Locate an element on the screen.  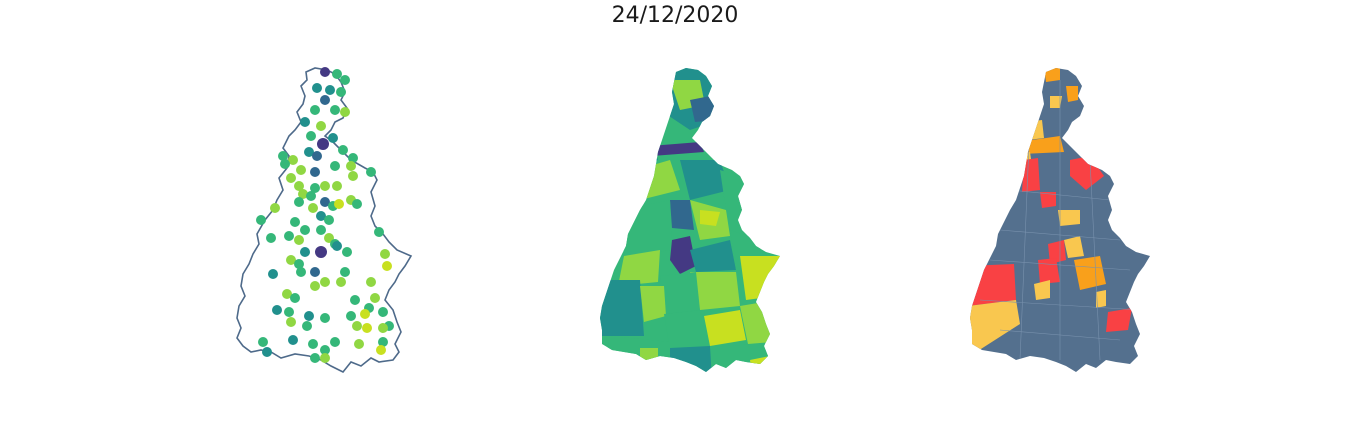
figure-title: 24/12/2020 is located at coordinates (675, 15).